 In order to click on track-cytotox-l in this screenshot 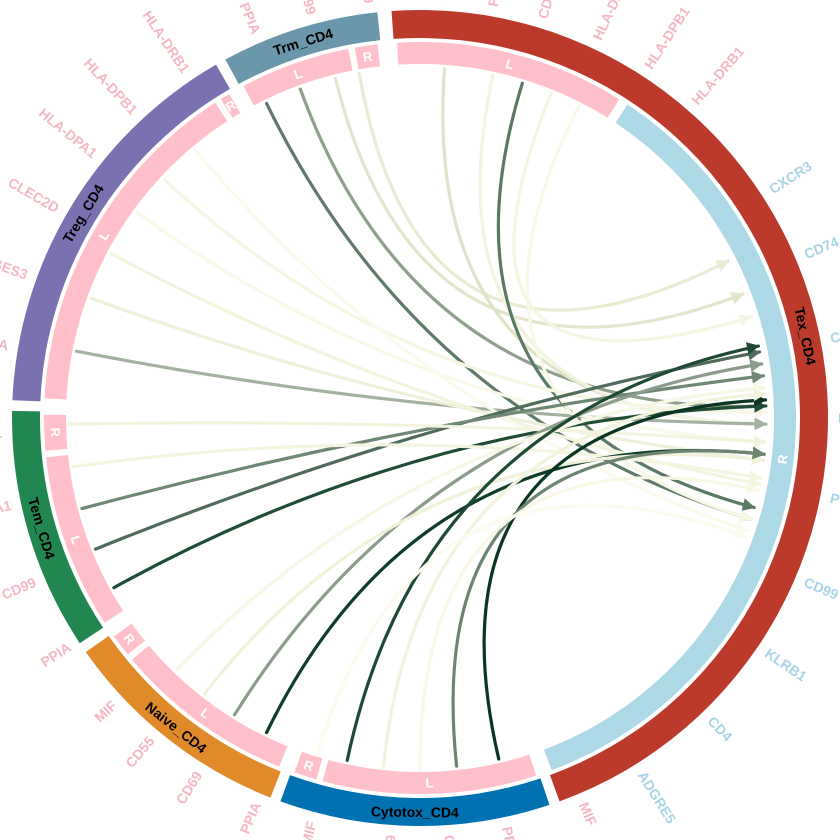, I will do `click(429, 774)`.